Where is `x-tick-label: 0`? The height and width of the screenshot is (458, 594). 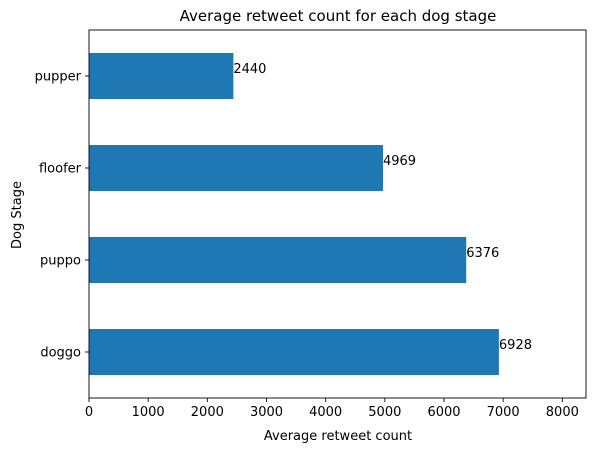 x-tick-label: 0 is located at coordinates (89, 412).